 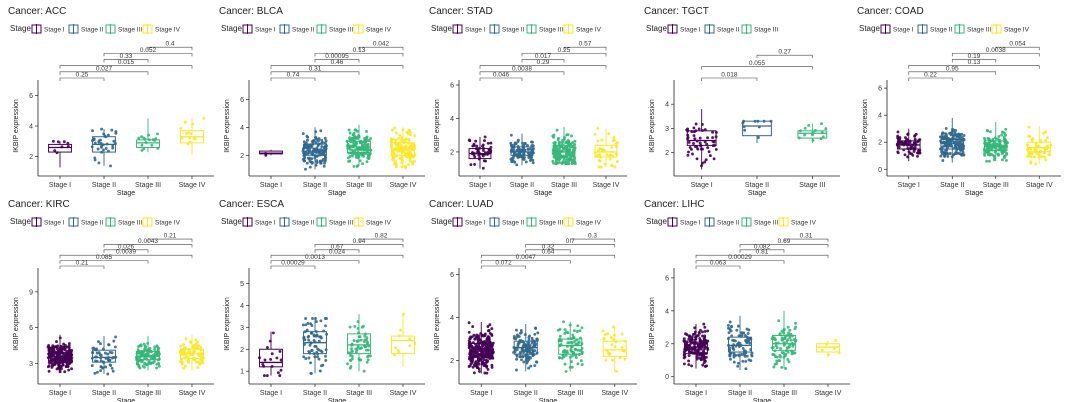 What do you see at coordinates (192, 185) in the screenshot?
I see `x-tick-label: Stage IV` at bounding box center [192, 185].